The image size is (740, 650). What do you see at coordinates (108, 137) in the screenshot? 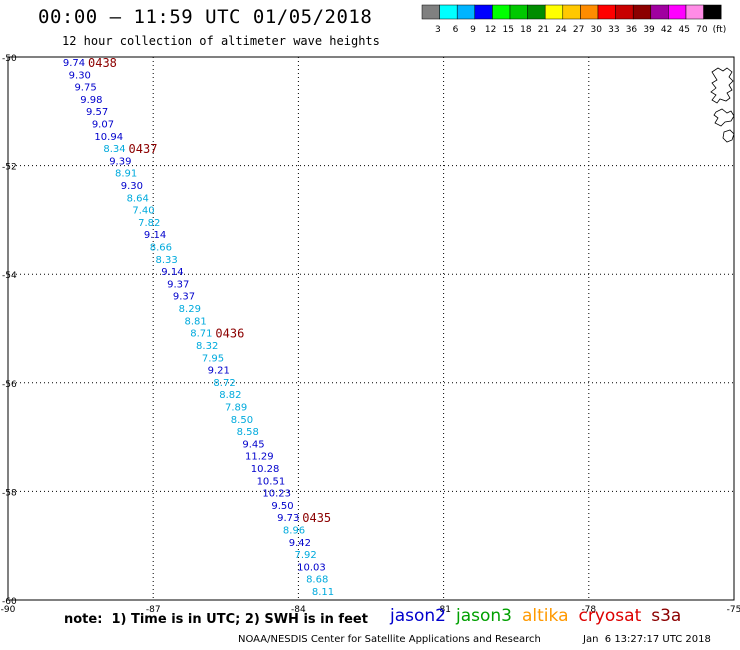
I see `wave-height-reading: 10.94` at bounding box center [108, 137].